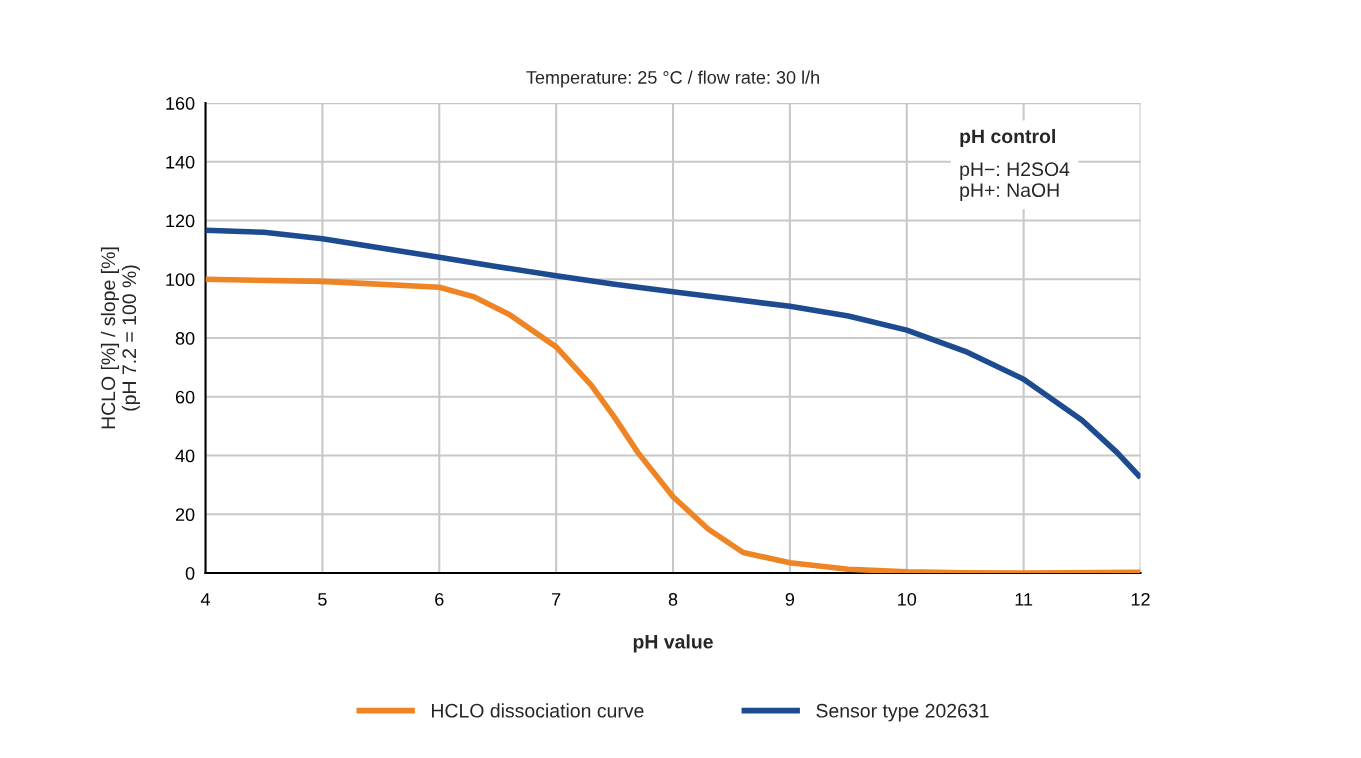 This screenshot has height=758, width=1361. Describe the element at coordinates (185, 338) in the screenshot. I see `y-tick-label: 80` at that location.